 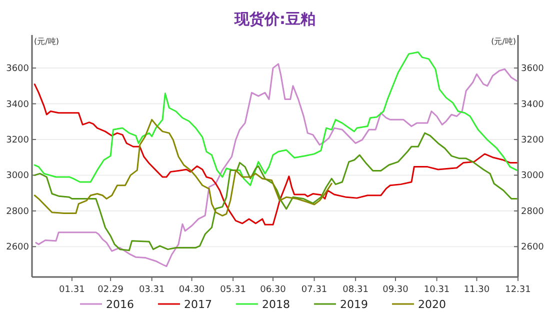 I want to click on x-tick-label: 07.31, so click(x=314, y=290).